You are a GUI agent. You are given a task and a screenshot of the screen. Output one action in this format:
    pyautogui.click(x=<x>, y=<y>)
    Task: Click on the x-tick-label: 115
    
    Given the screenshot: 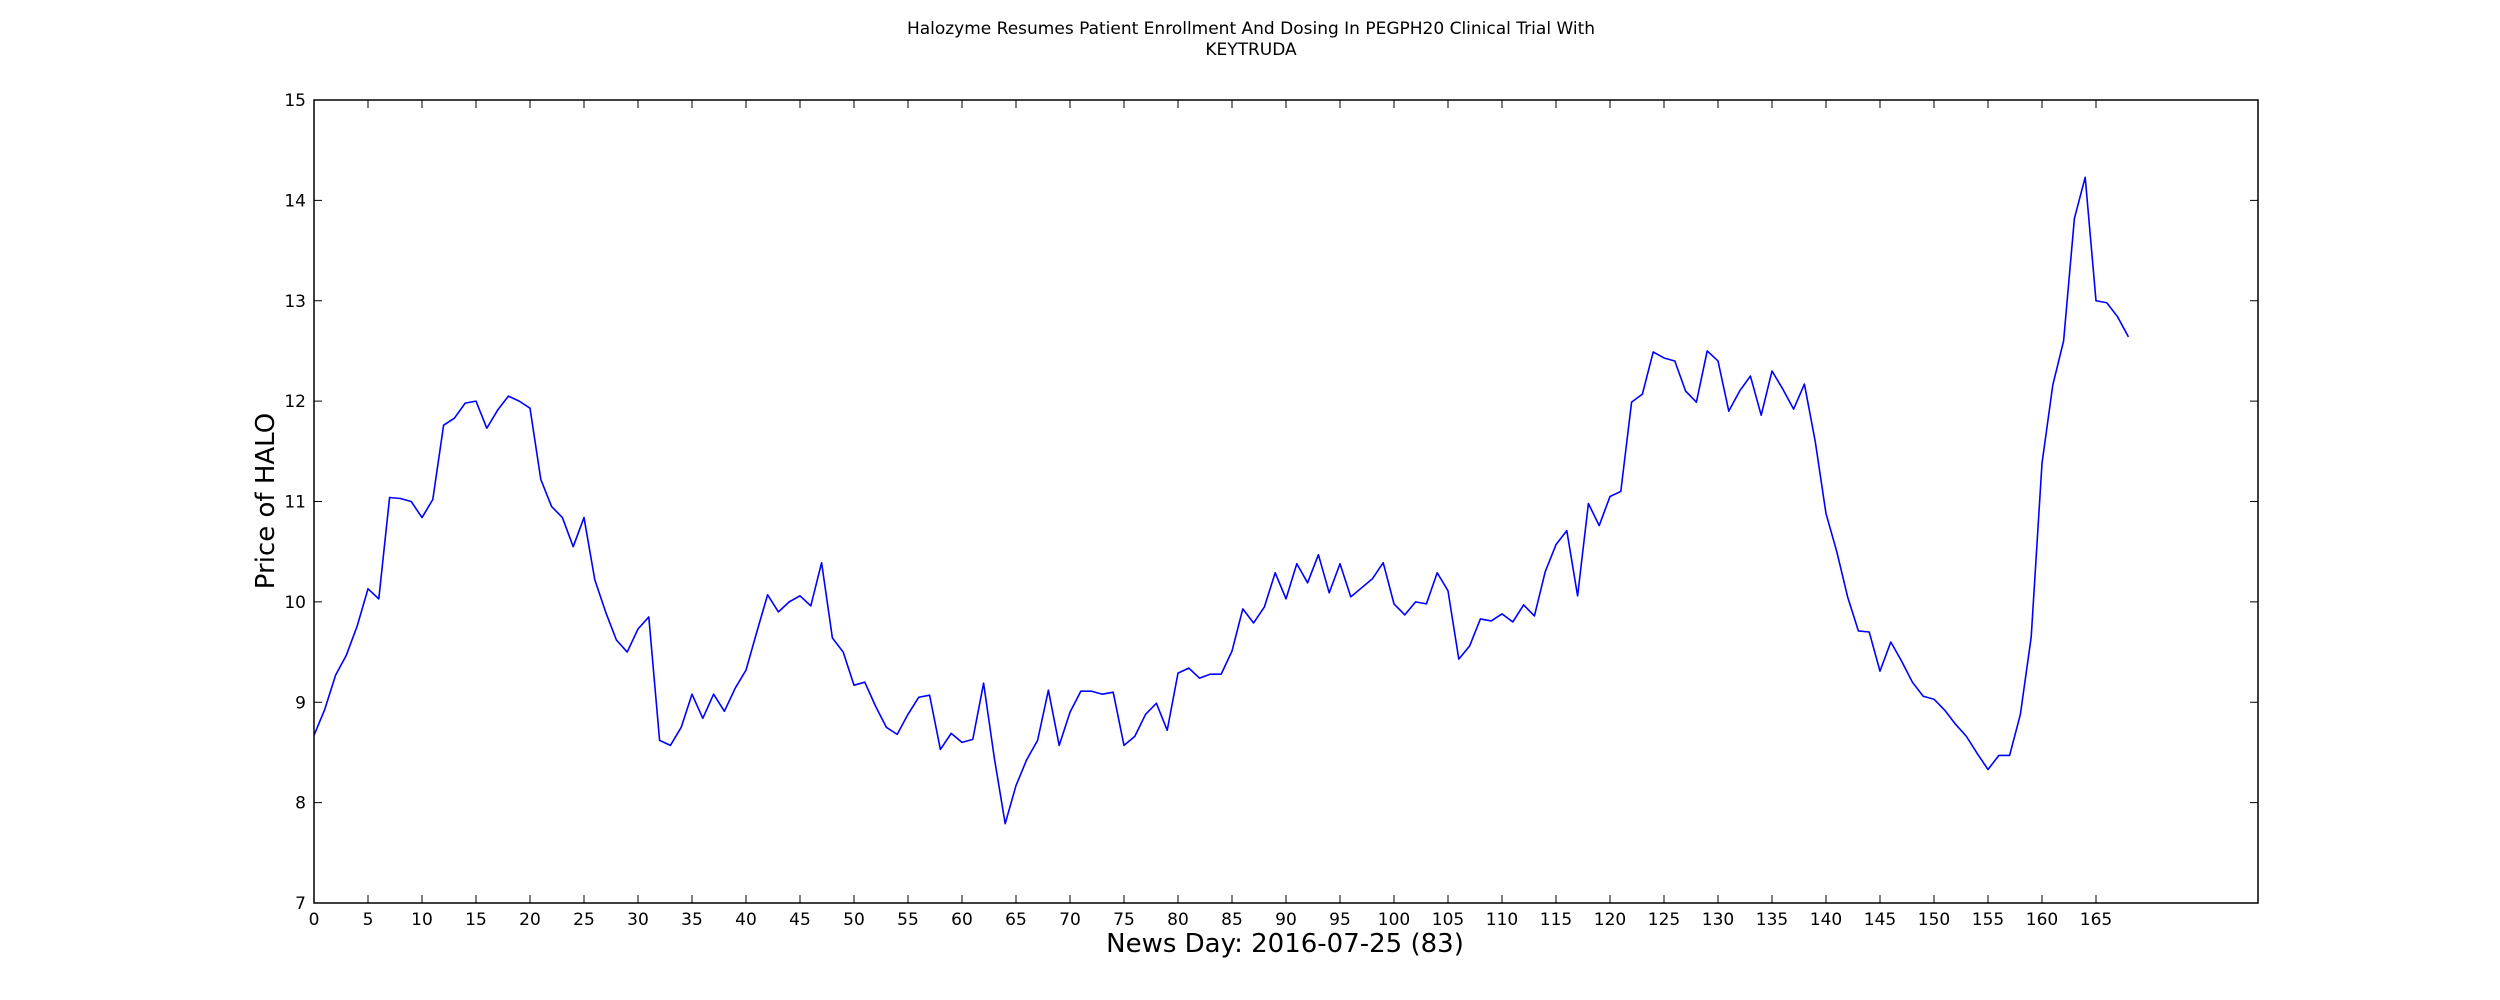 What is the action you would take?
    pyautogui.click(x=1556, y=920)
    